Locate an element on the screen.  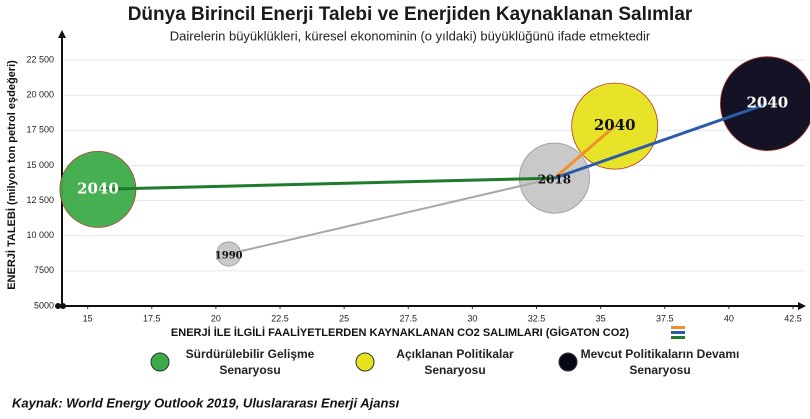
y-tick-label: 22 500 is located at coordinates (40, 59).